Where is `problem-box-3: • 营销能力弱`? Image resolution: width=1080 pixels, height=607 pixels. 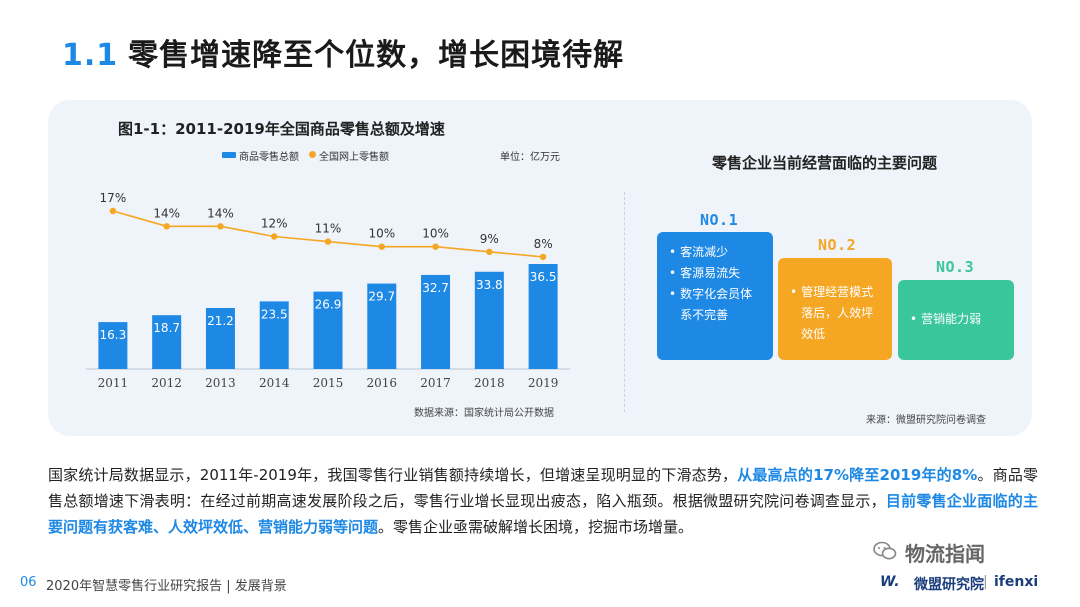
problem-box-3: • 营销能力弱 is located at coordinates (956, 320).